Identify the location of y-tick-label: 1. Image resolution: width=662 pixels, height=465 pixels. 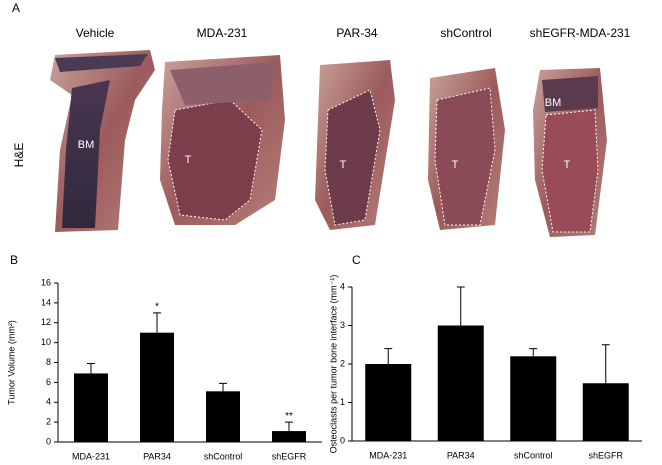
(342, 402).